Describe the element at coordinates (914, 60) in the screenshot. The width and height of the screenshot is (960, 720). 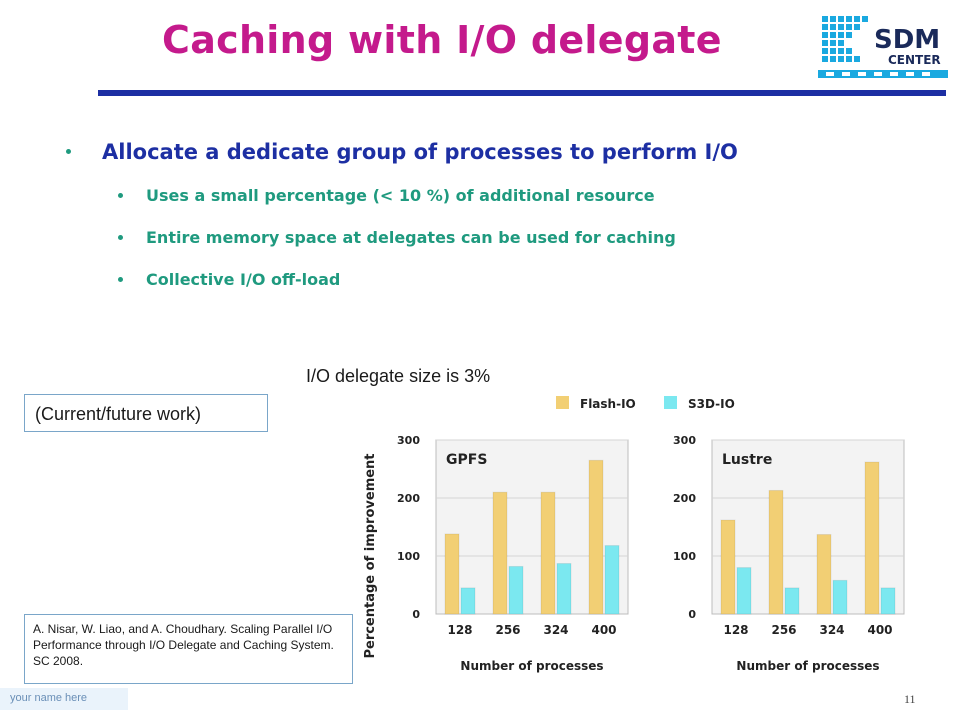
I see `logo-subtext: CENTER` at that location.